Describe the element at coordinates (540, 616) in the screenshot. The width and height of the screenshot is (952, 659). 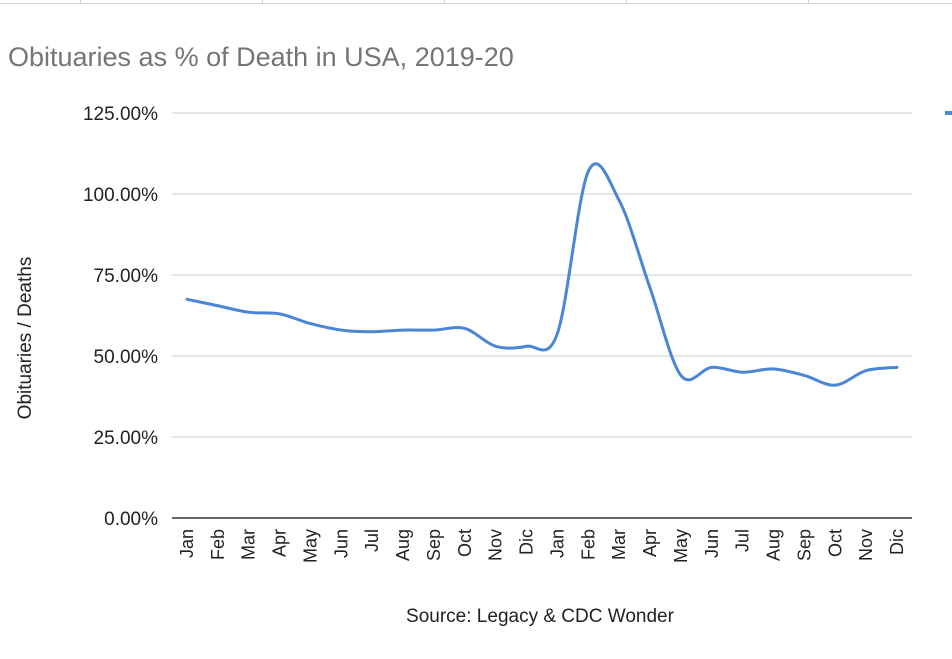
I see `x-axis-title: Source: Legacy & CDC Wonder` at that location.